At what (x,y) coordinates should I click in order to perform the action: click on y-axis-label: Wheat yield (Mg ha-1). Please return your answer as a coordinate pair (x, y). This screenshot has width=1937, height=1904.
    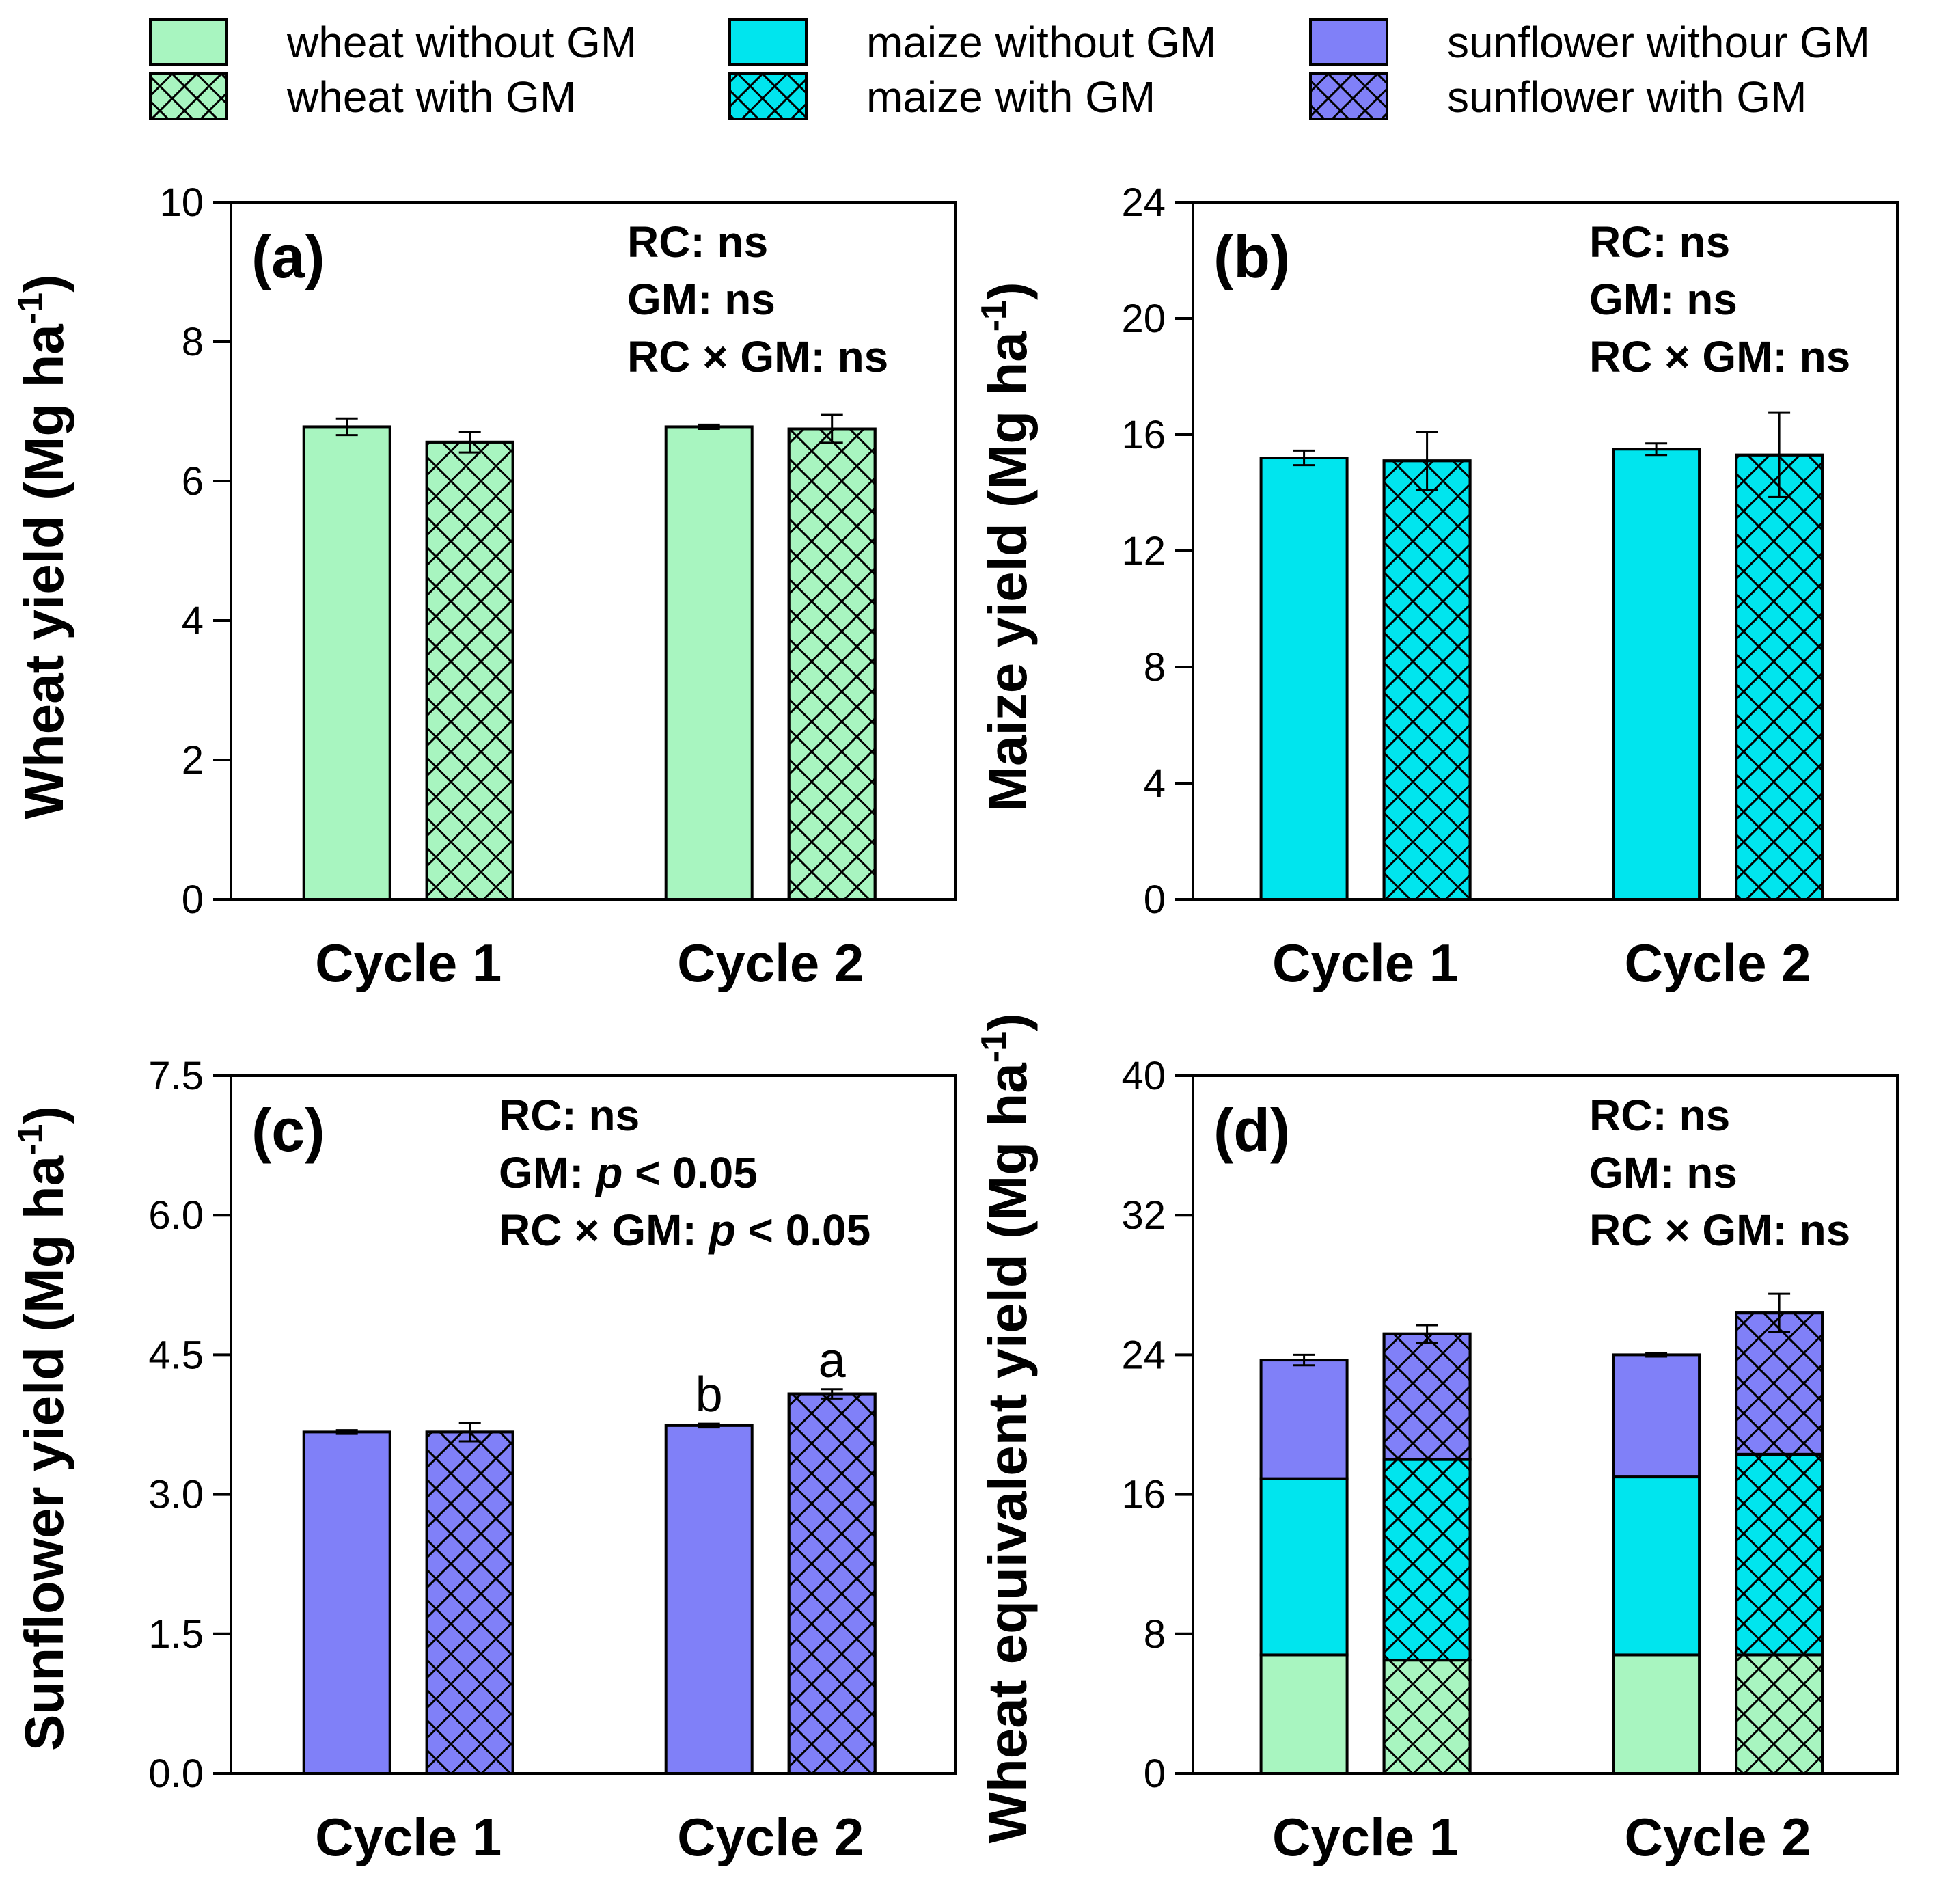
    Looking at the image, I should click on (43, 546).